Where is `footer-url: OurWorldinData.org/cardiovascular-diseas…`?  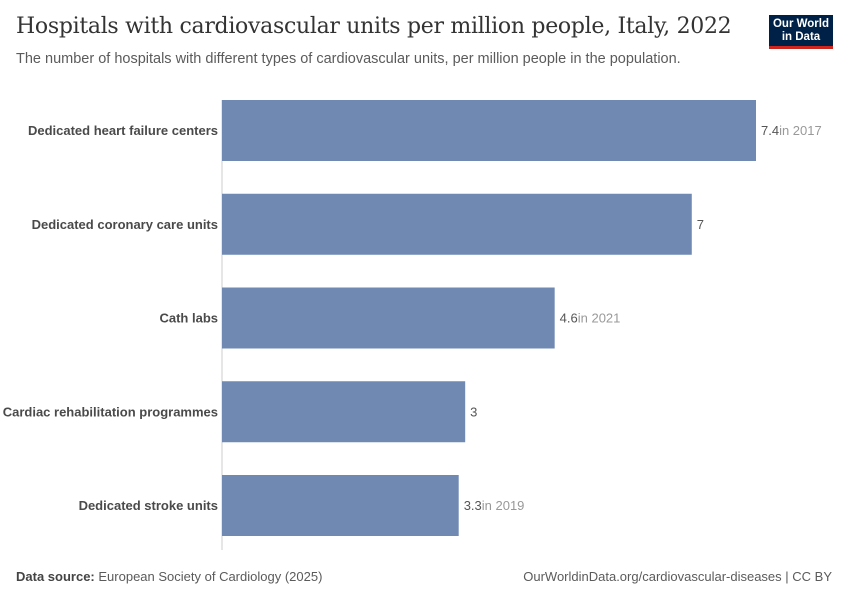
footer-url: OurWorldinData.org/cardiovascular-diseas… is located at coordinates (677, 576).